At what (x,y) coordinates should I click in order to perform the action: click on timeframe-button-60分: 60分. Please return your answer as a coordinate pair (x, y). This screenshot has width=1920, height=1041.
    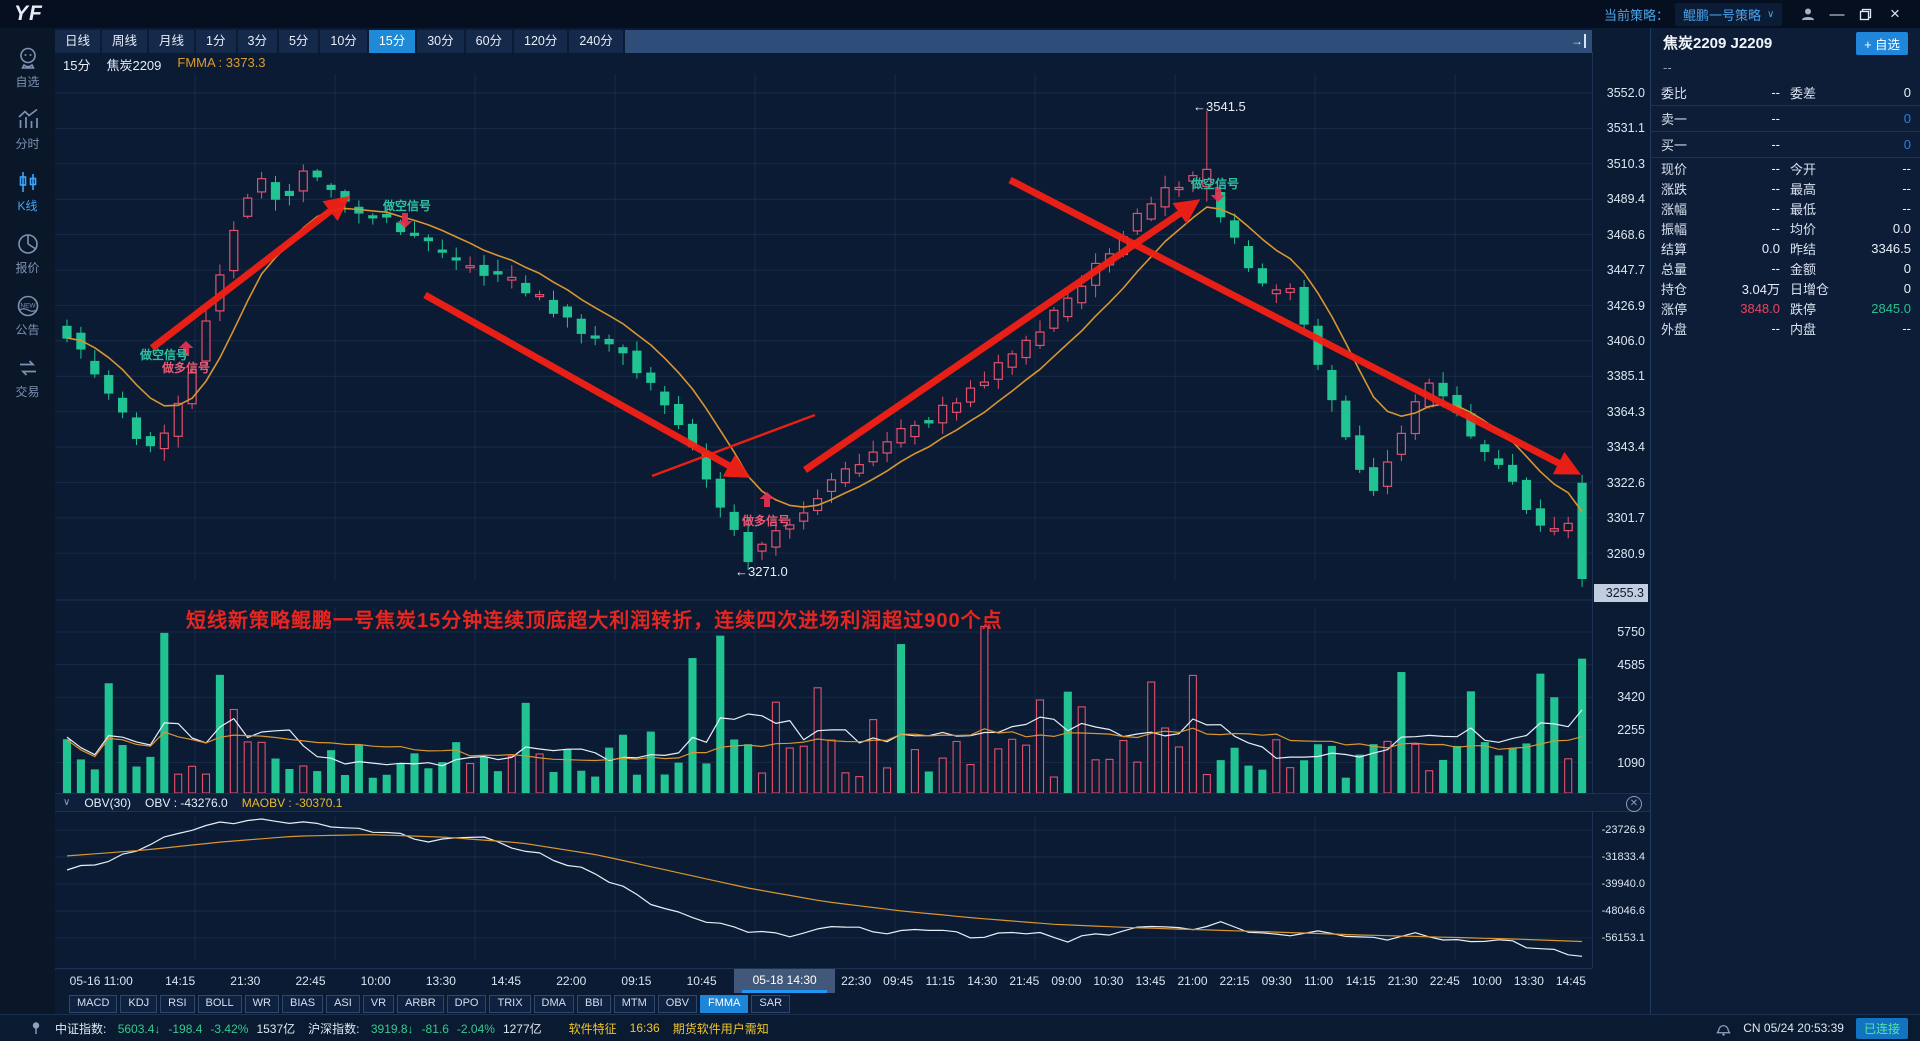
    Looking at the image, I should click on (489, 41).